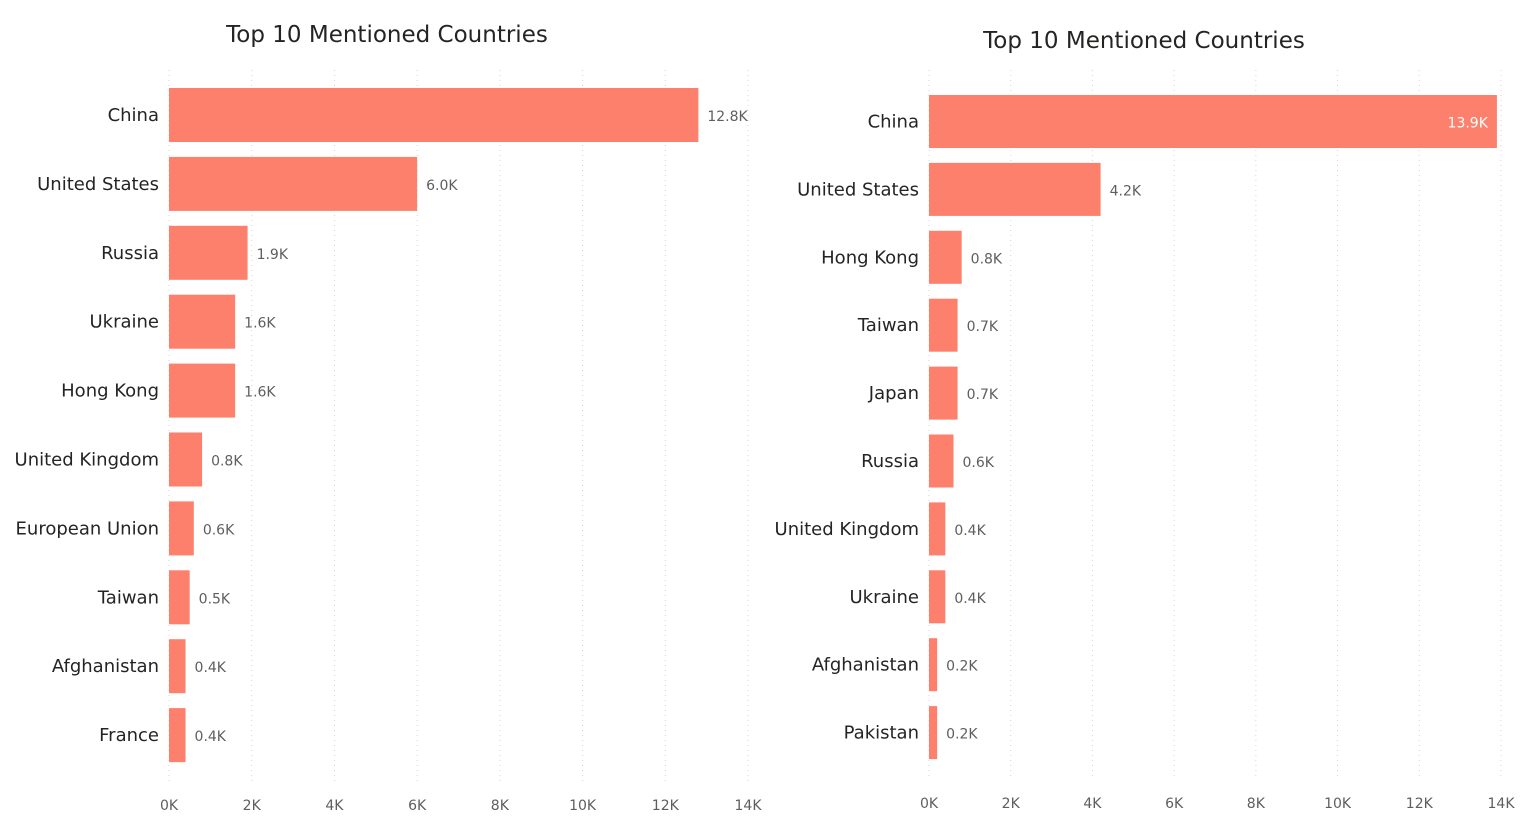 This screenshot has width=1536, height=825. Describe the element at coordinates (727, 117) in the screenshot. I see `data-label: 12.8K` at that location.